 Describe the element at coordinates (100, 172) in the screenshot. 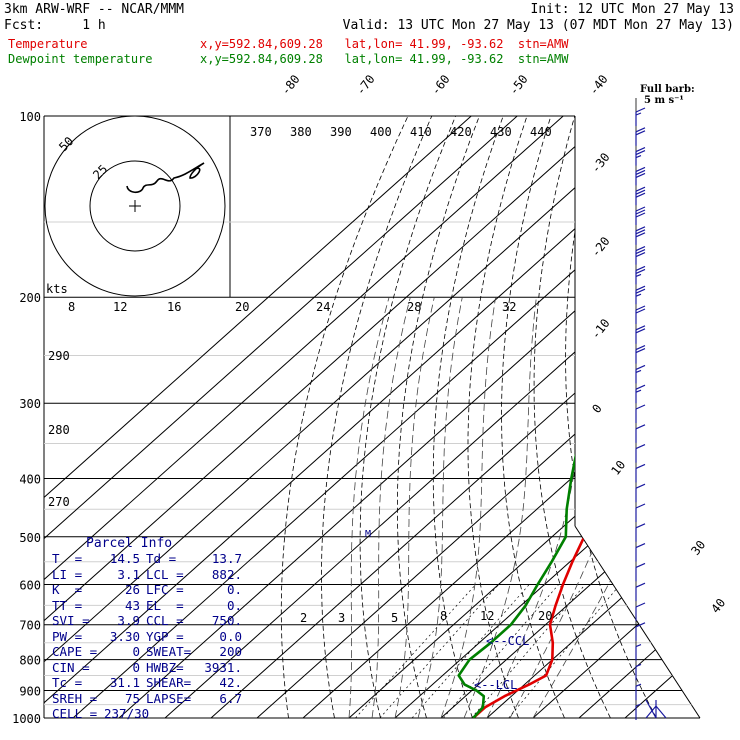

I see `hodograph-ring-label: 25` at that location.